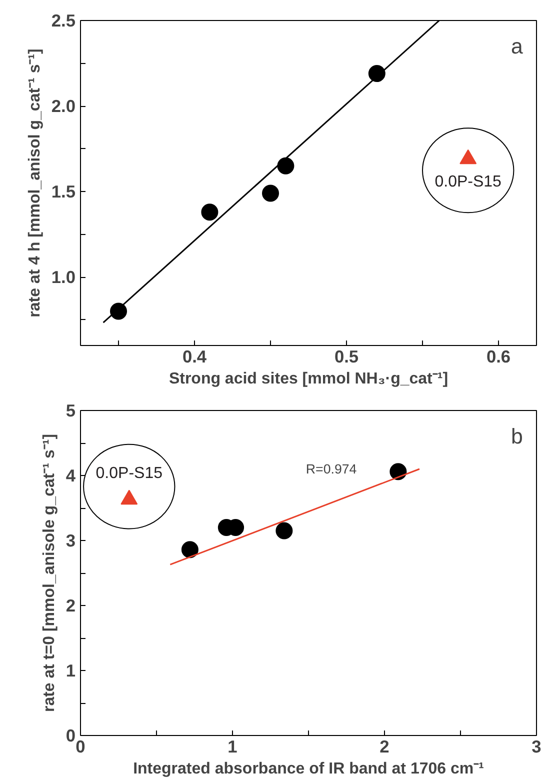 This screenshot has width=556, height=780. I want to click on y-axis-title: rate at t=0 [mmol_anisole g_cat⁻¹ s⁻¹], so click(49, 573).